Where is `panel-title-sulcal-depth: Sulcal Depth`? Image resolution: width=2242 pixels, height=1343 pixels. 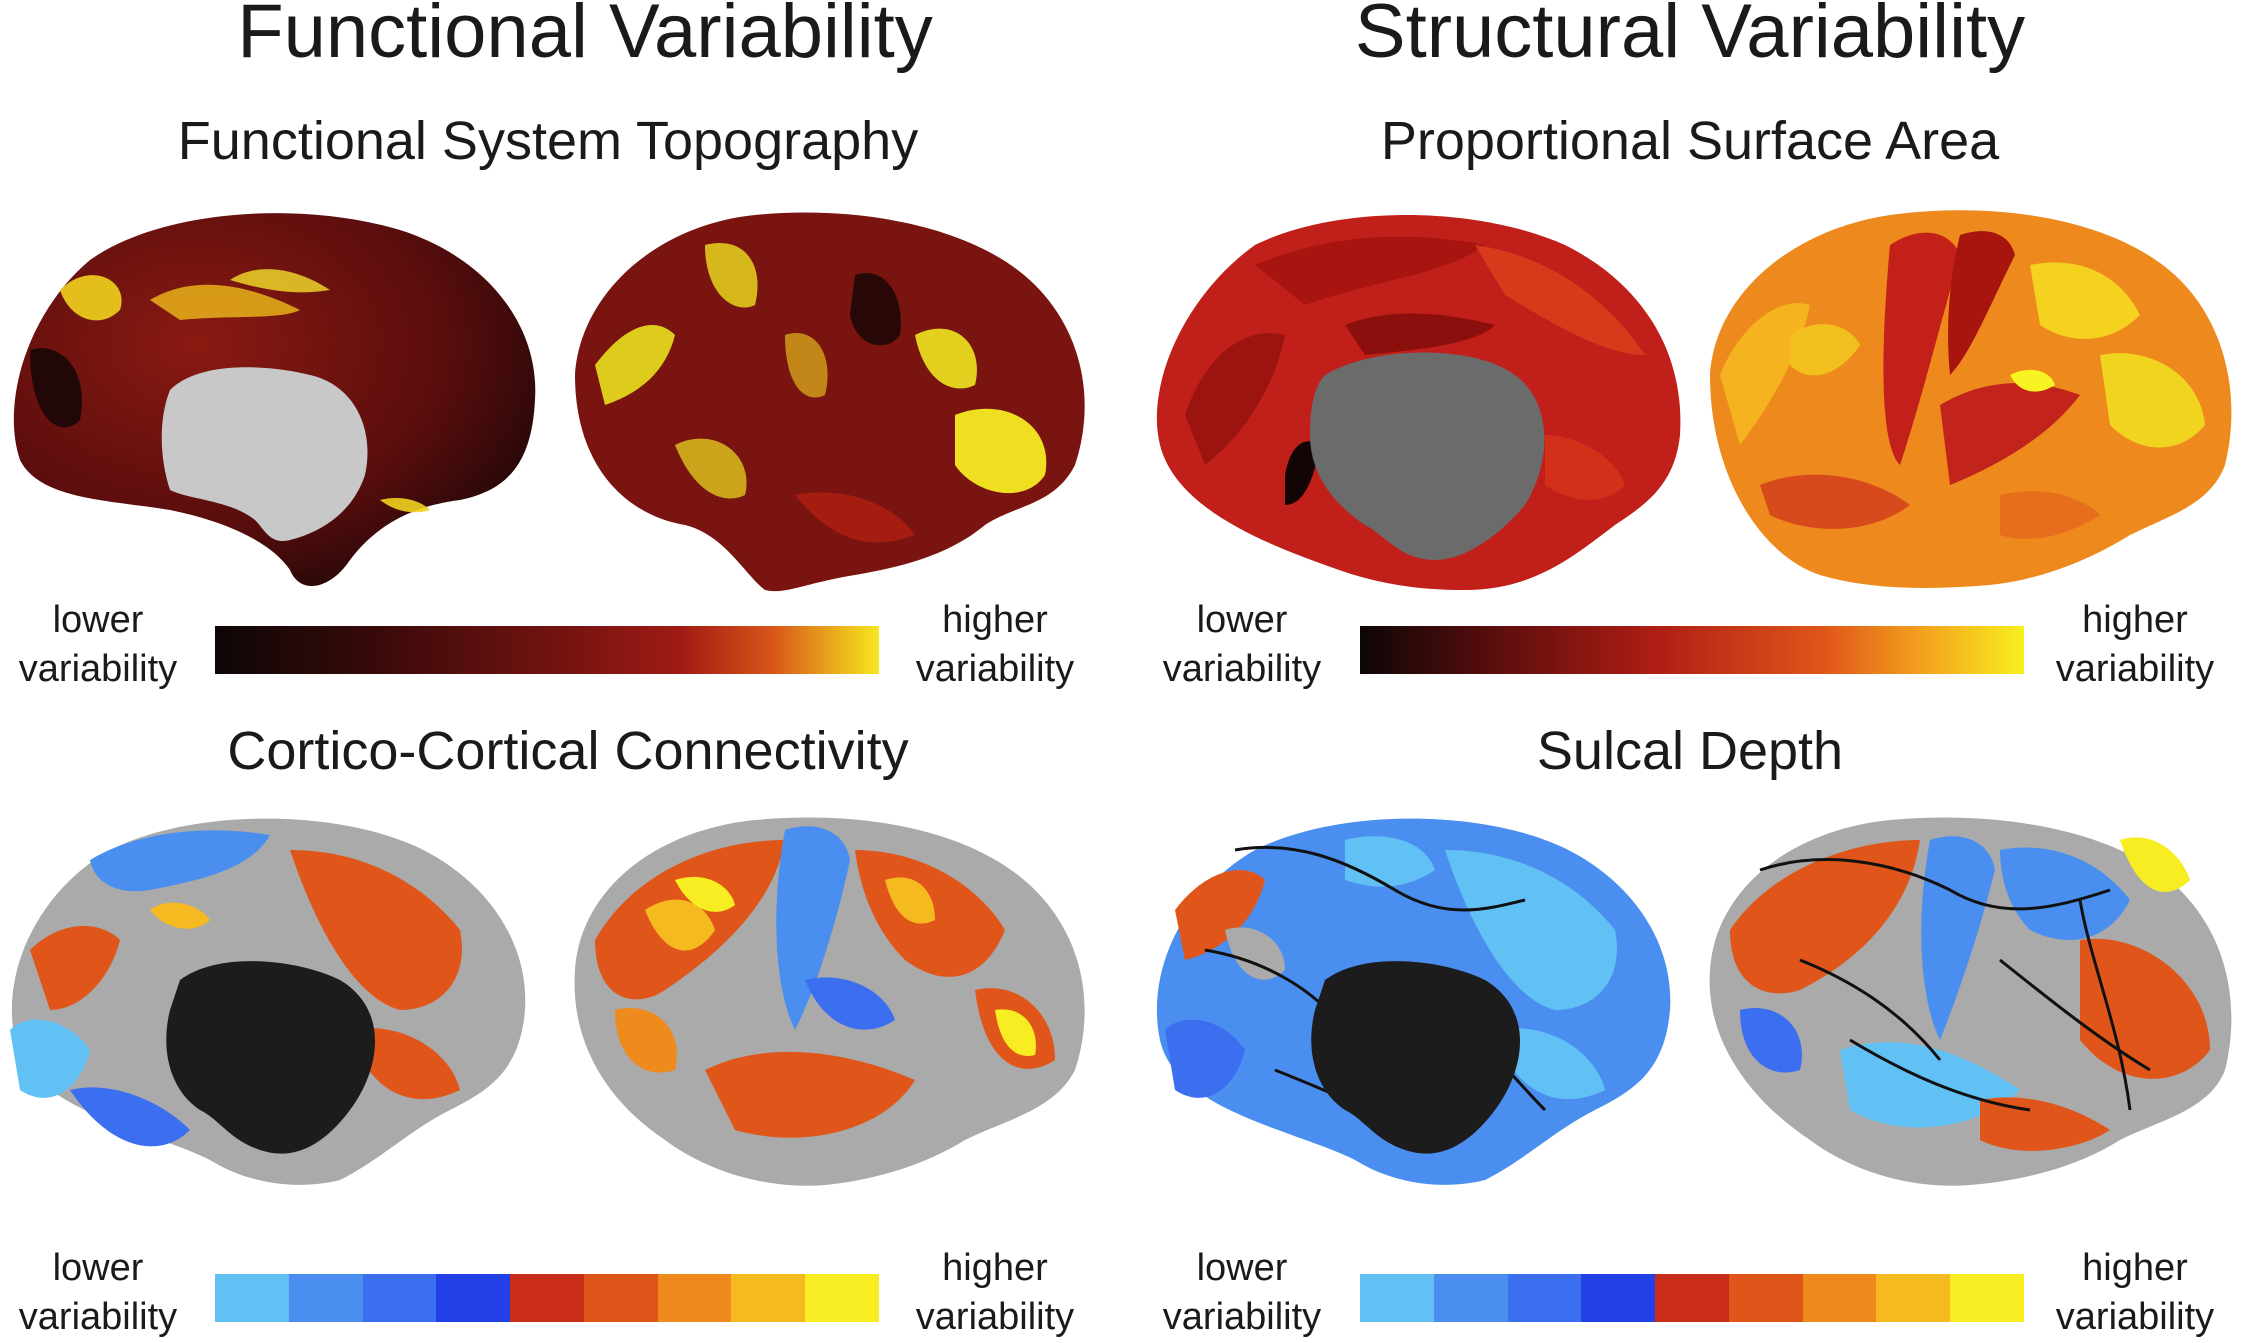
panel-title-sulcal-depth: Sulcal Depth is located at coordinates (1690, 751).